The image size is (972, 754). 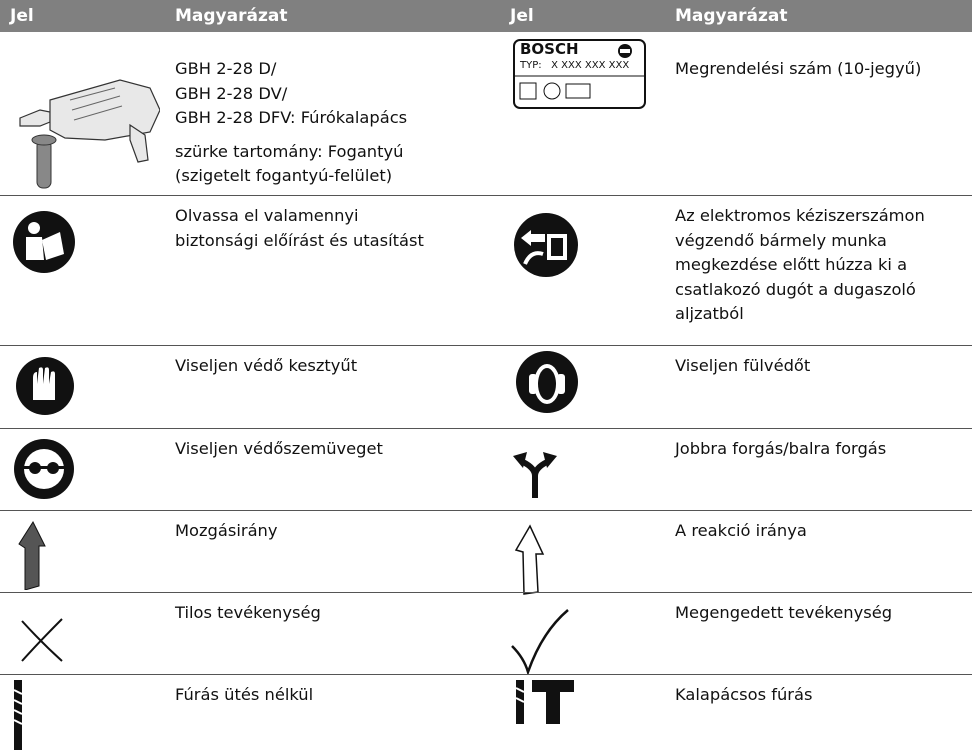 I want to click on text-line: Az elektromos kéziszerszámon, so click(x=800, y=215).